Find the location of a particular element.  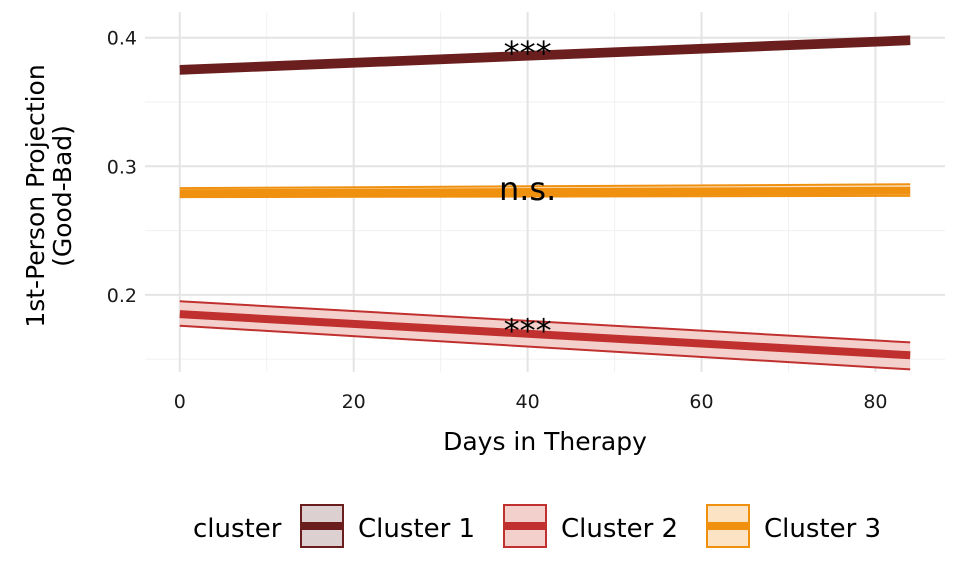

y-axis-title: 1st-Person Projection (Good-Bad) is located at coordinates (49, 195).